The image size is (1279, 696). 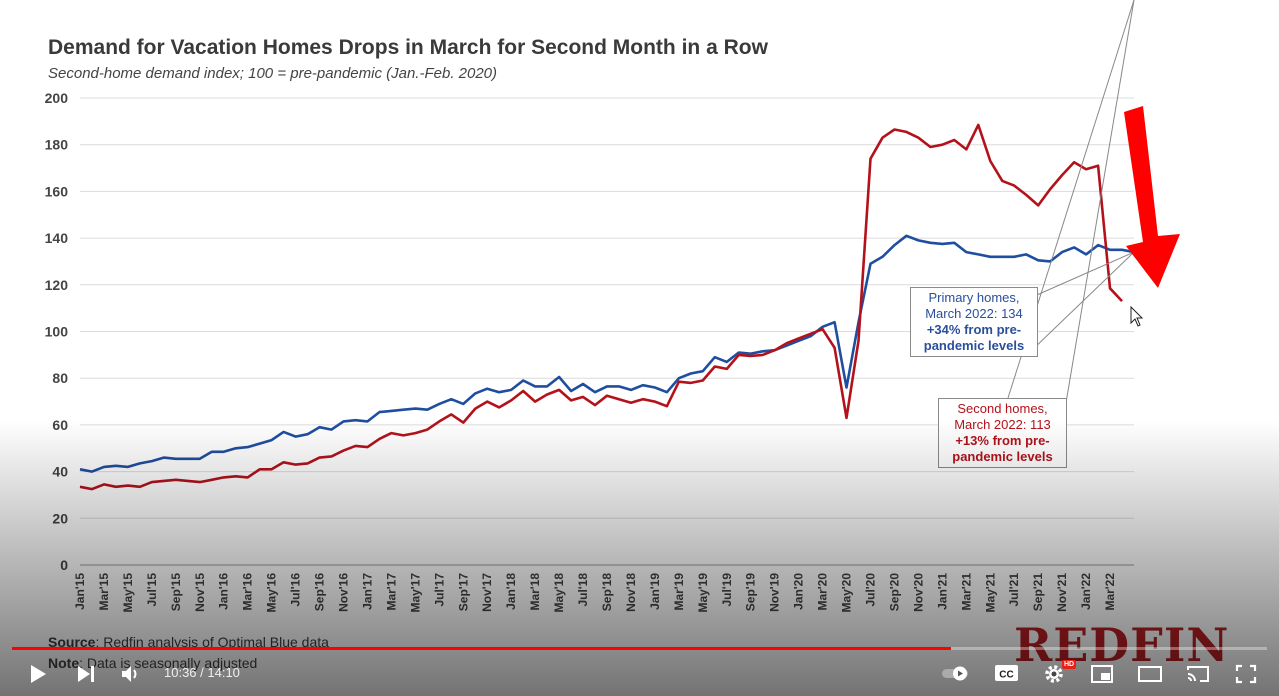 I want to click on time-display: 10:36 / 14:10, so click(x=202, y=672).